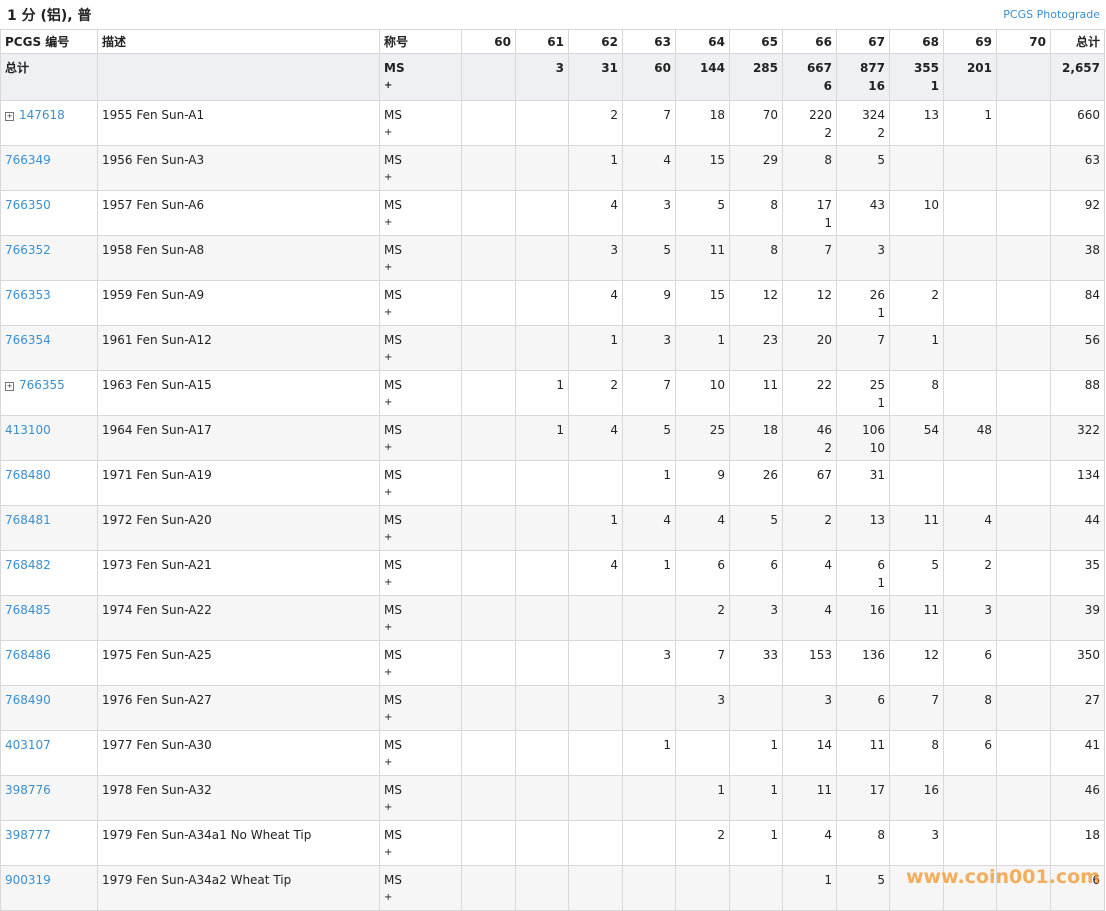 The height and width of the screenshot is (911, 1106). Describe the element at coordinates (1077, 41) in the screenshot. I see `column-header: 总计` at that location.